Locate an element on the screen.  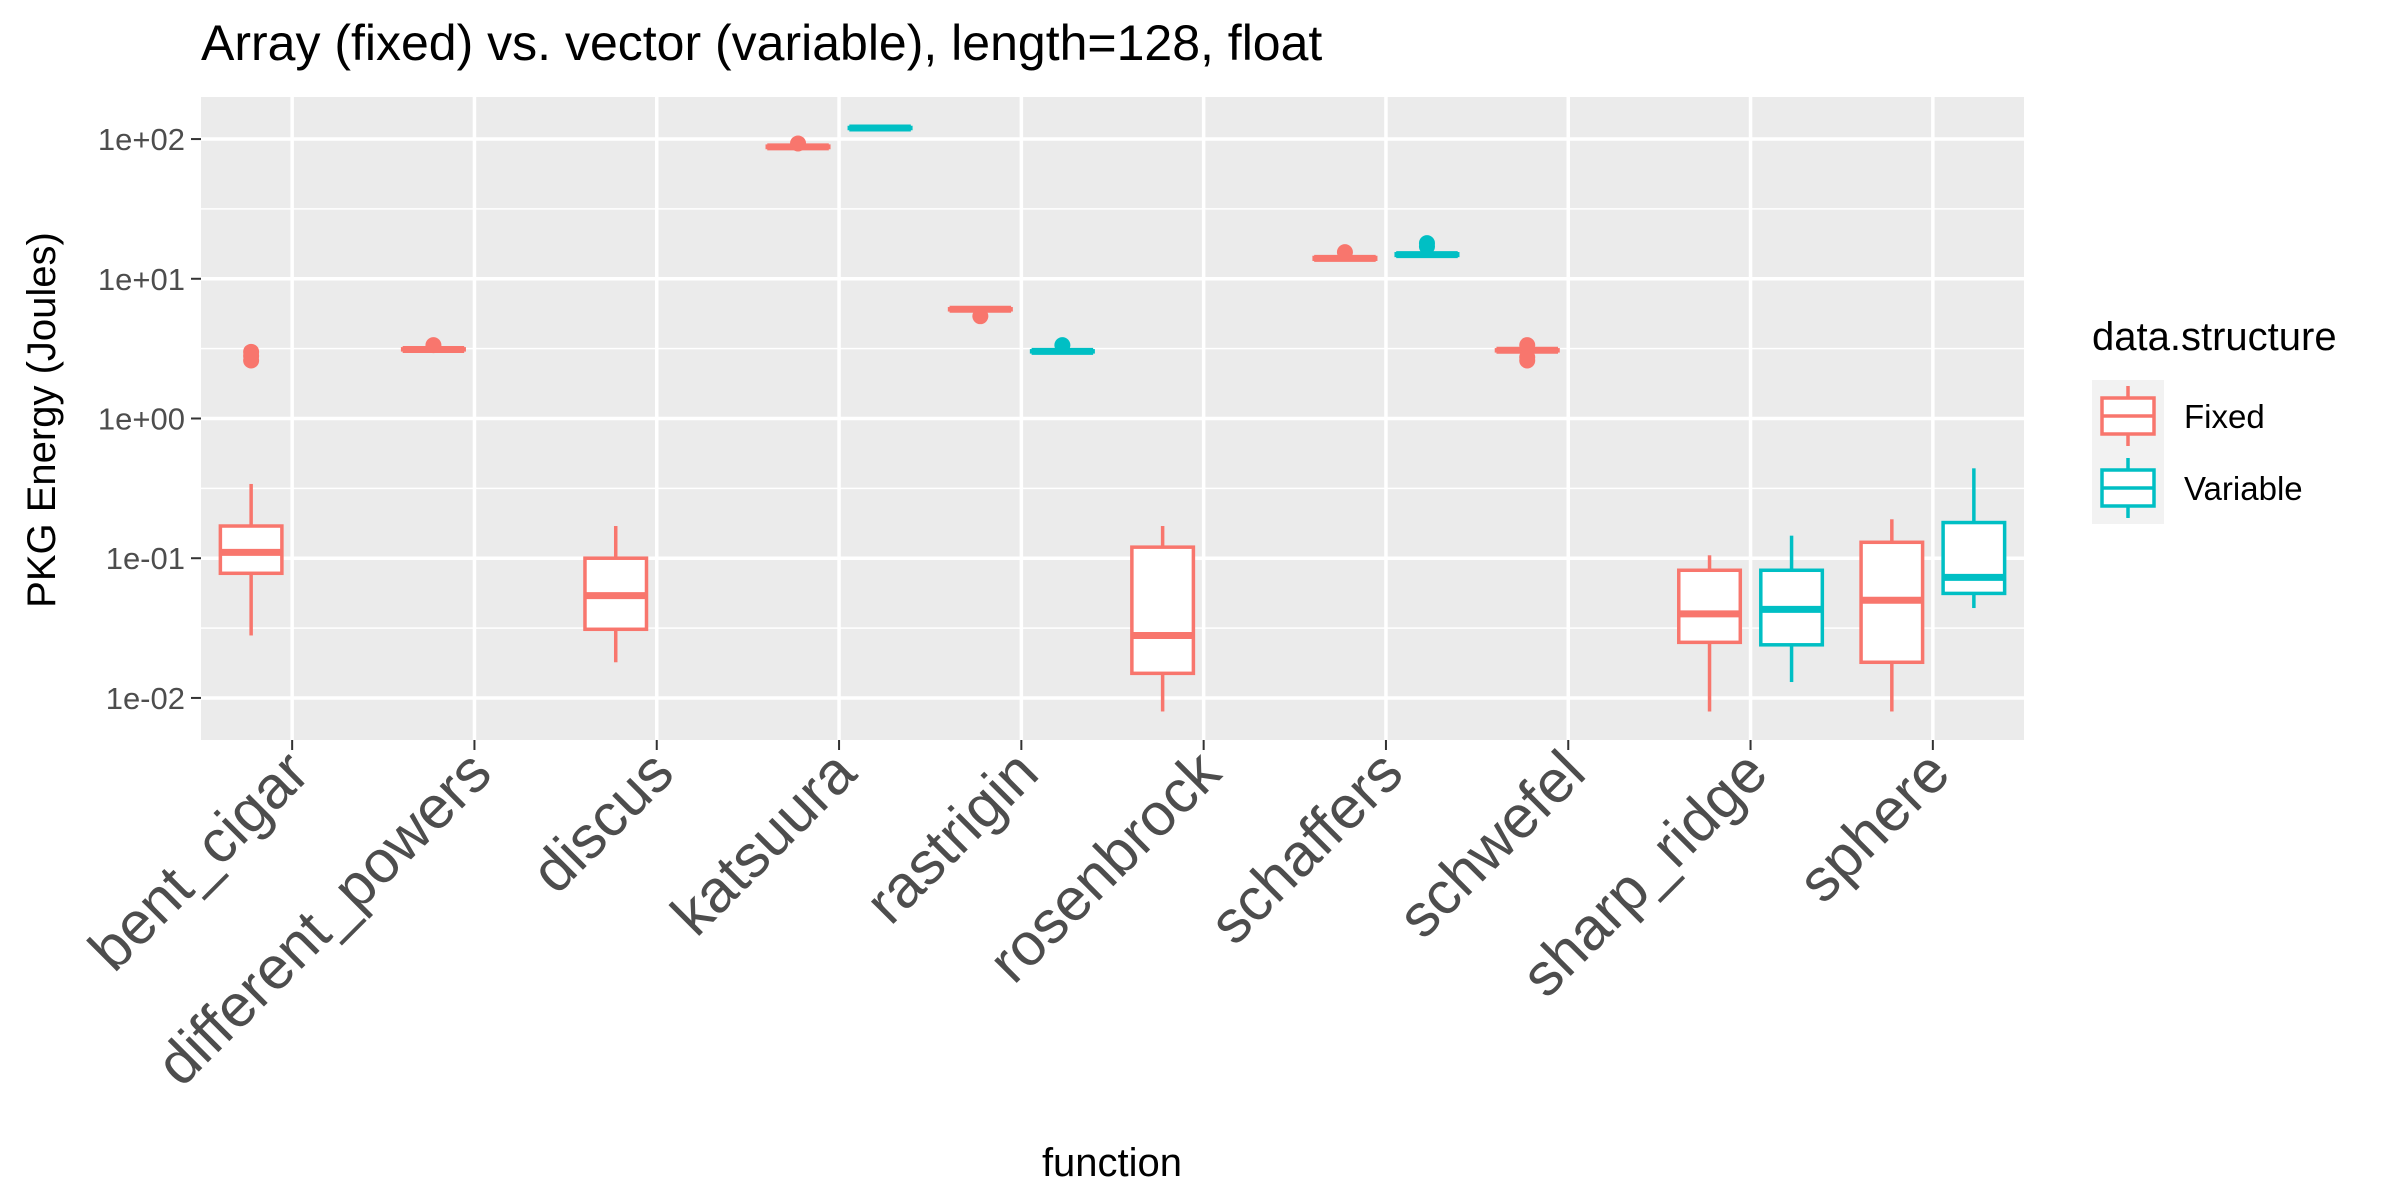
box-fixed-sphere is located at coordinates (1892, 615).